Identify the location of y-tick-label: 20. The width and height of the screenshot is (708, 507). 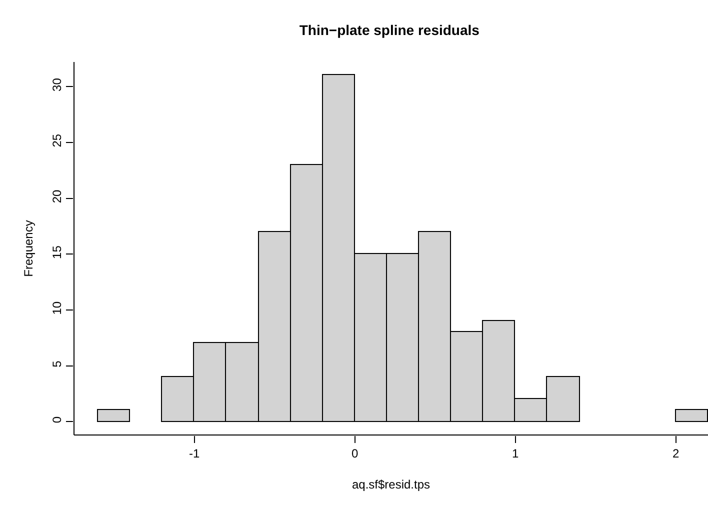
(57, 196).